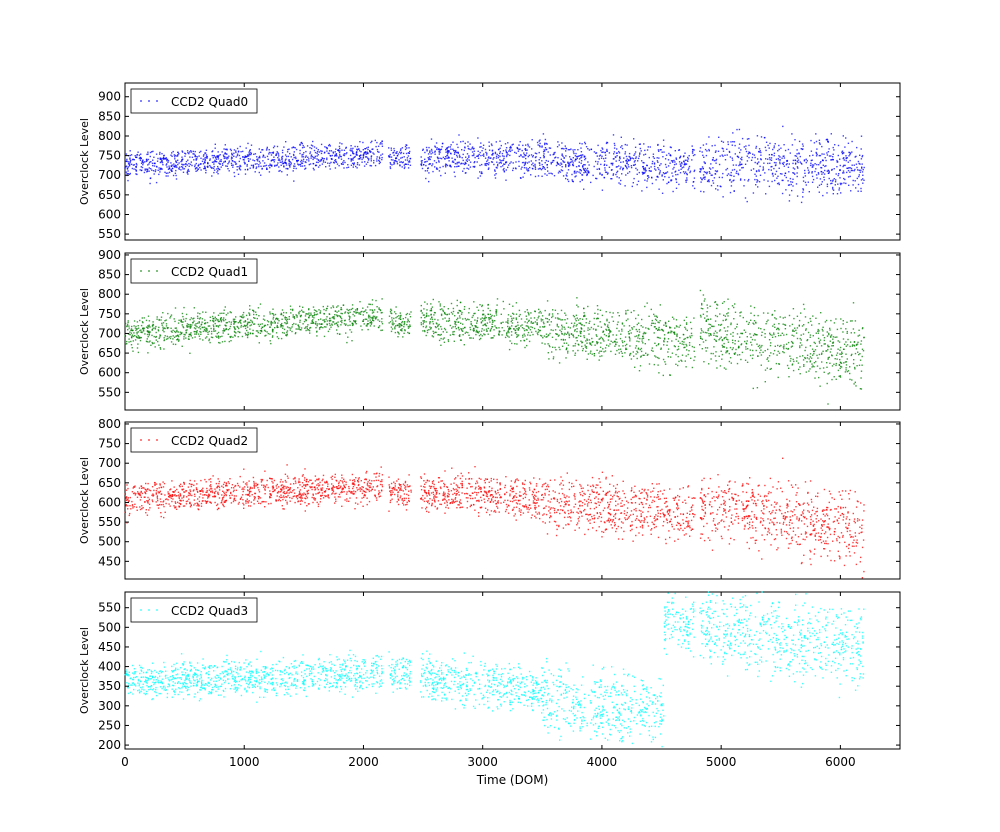 Image resolution: width=1000 pixels, height=832 pixels. Describe the element at coordinates (84, 161) in the screenshot. I see `y-axis-label: Overclock Level` at that location.